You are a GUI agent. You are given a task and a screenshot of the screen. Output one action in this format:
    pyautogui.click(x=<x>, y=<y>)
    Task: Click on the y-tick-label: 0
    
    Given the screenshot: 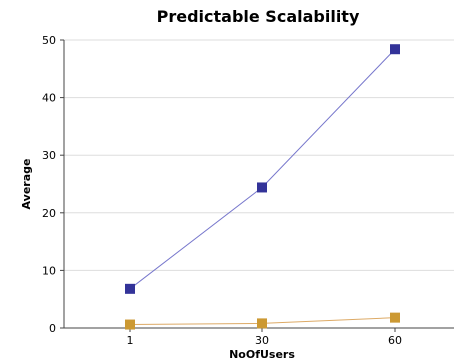 What is the action you would take?
    pyautogui.click(x=52, y=328)
    